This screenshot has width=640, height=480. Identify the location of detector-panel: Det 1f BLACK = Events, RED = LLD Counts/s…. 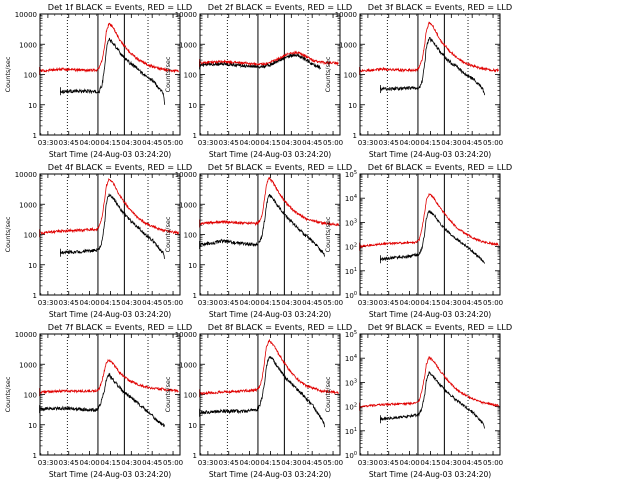
(98, 80).